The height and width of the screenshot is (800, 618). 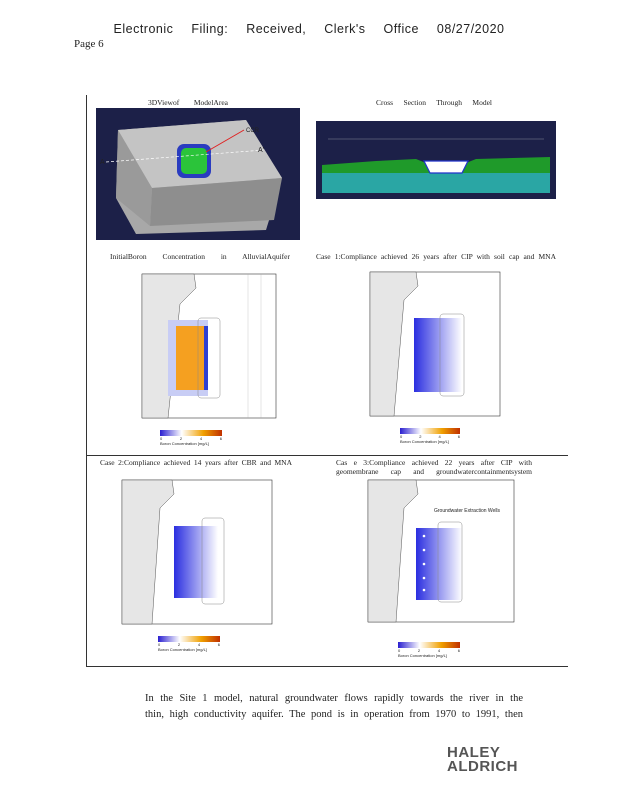 I want to click on xsection-caption: Cross Section Through Model, so click(x=434, y=102).